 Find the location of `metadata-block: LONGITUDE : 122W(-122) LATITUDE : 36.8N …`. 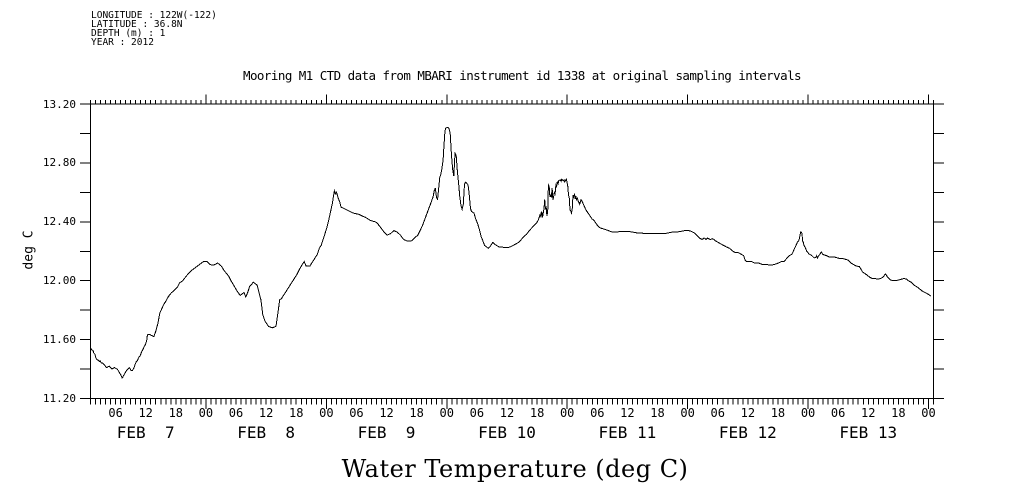

metadata-block: LONGITUDE : 122W(-122) LATITUDE : 36.8N … is located at coordinates (154, 29).